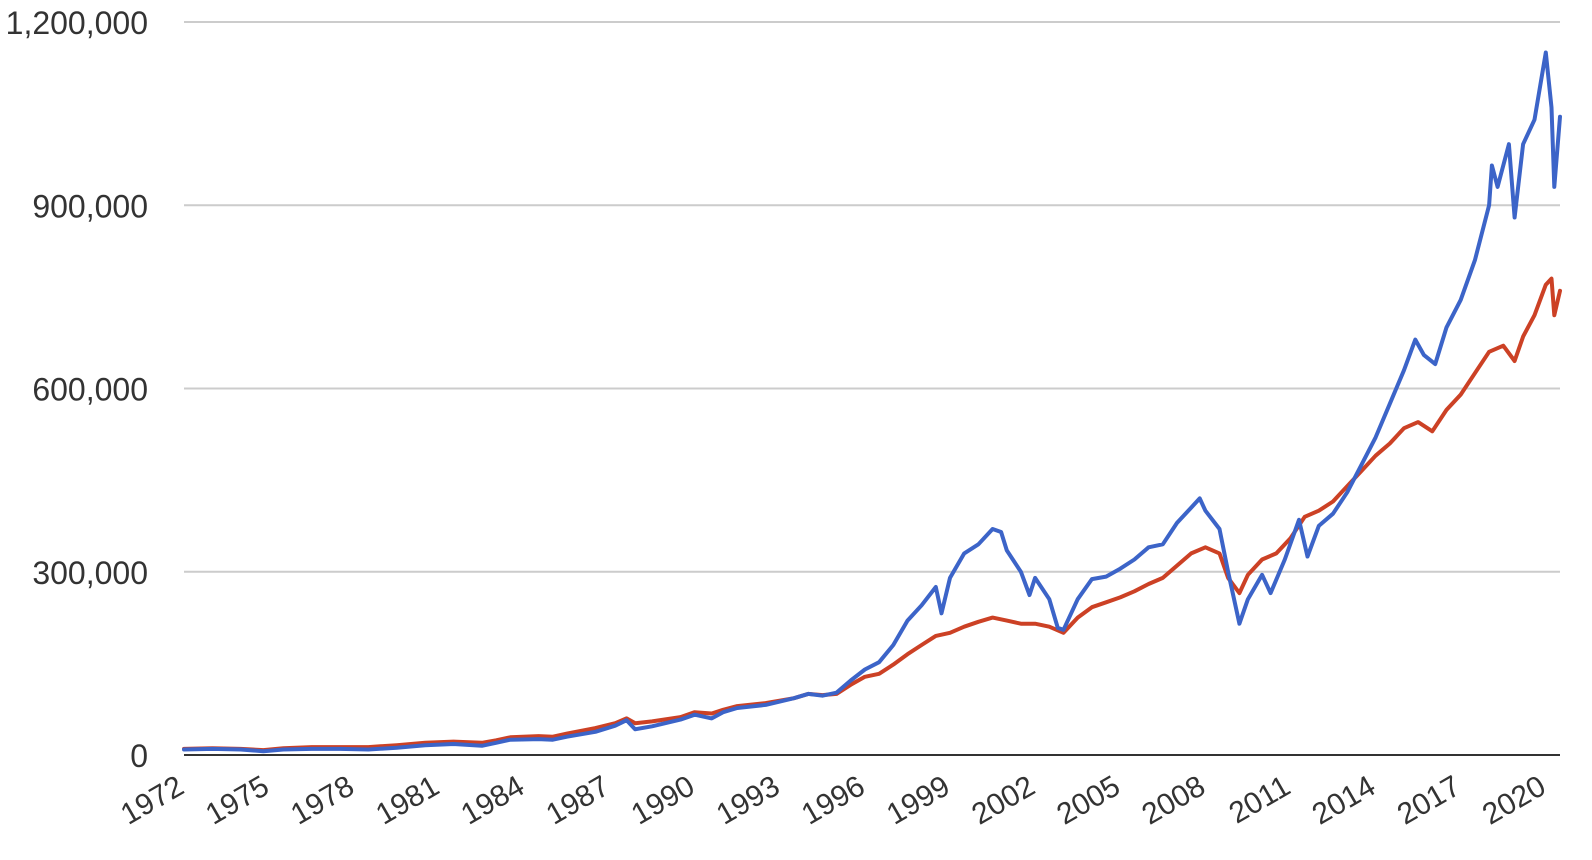 The image size is (1592, 860). Describe the element at coordinates (322, 800) in the screenshot. I see `x-tick-label: 1978` at that location.